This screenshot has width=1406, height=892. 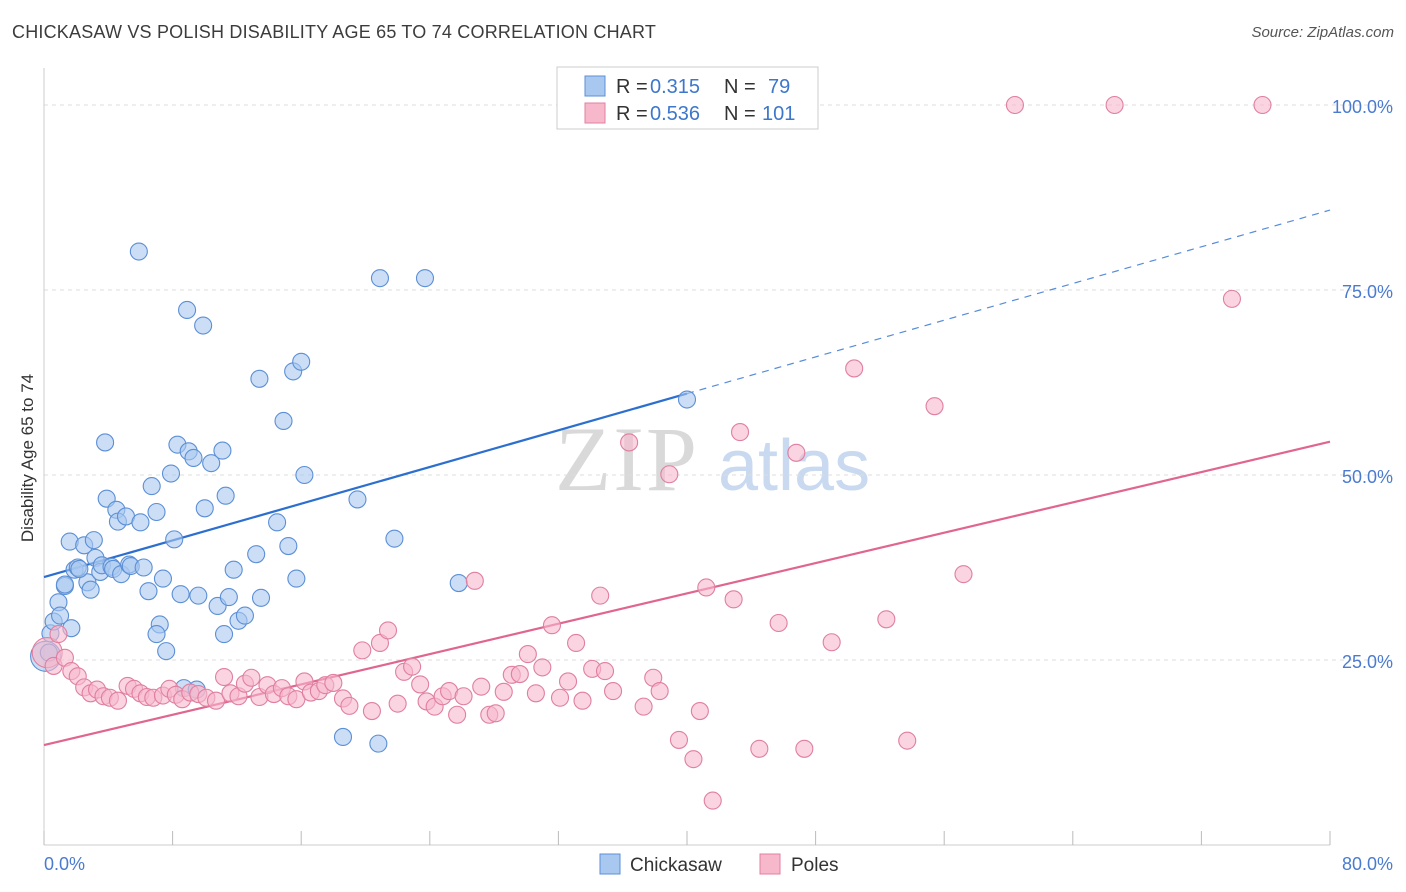 I want to click on legend: R = 0.315 N = 79 R = 0.536 N = 101, so click(x=687, y=98).